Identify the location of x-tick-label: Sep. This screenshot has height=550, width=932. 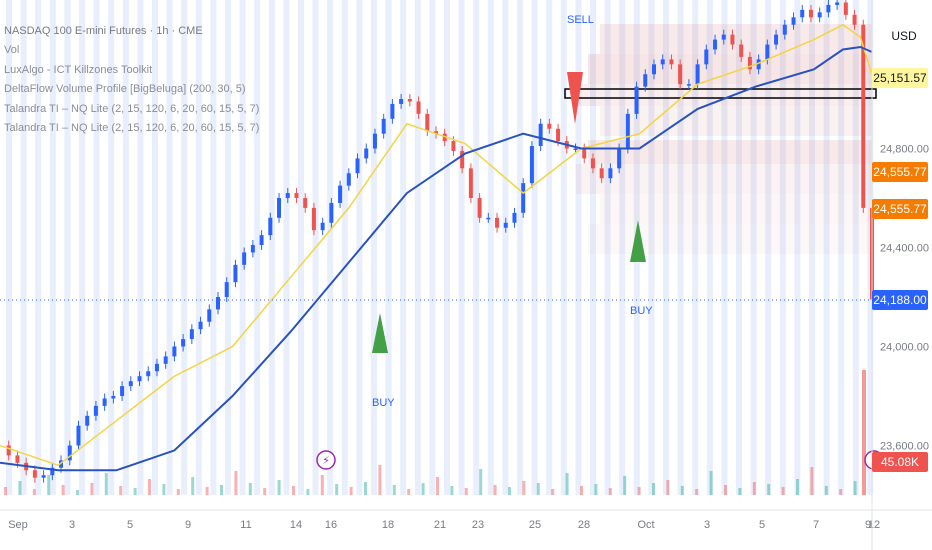
(18, 525).